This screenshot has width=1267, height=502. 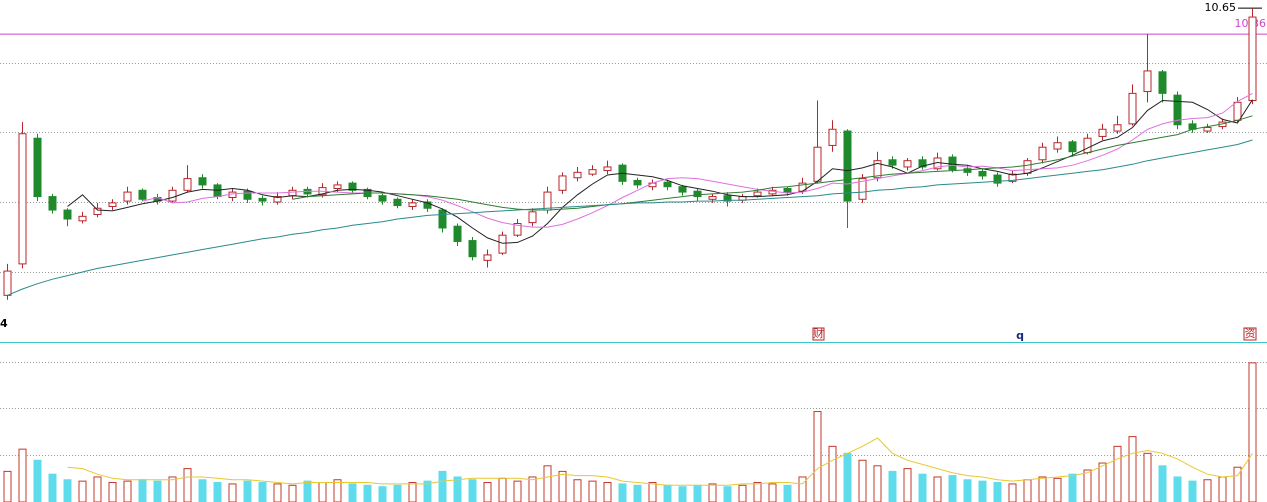 I want to click on annotation: 4, so click(x=4, y=323).